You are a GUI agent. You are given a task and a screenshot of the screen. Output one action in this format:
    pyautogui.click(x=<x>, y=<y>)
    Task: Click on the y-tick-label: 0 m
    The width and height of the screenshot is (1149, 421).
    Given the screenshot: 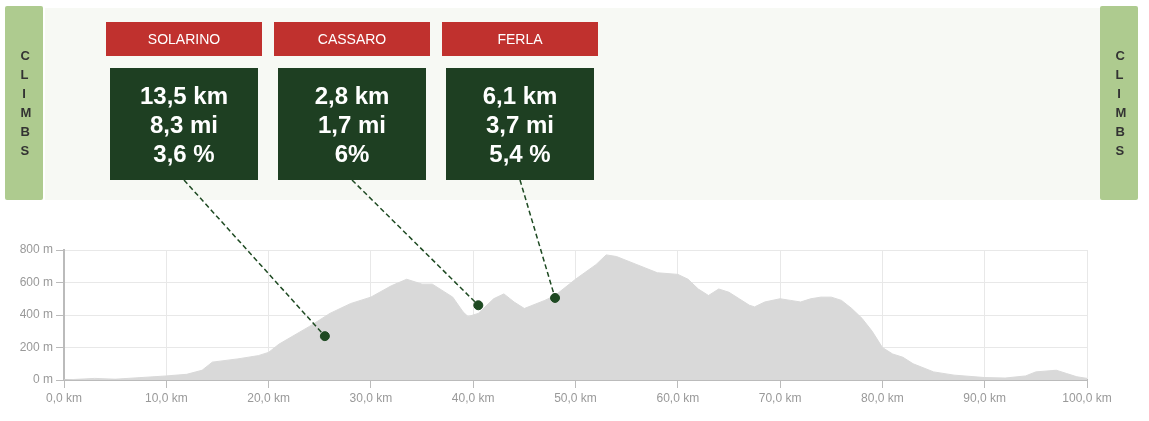 What is the action you would take?
    pyautogui.click(x=42, y=379)
    